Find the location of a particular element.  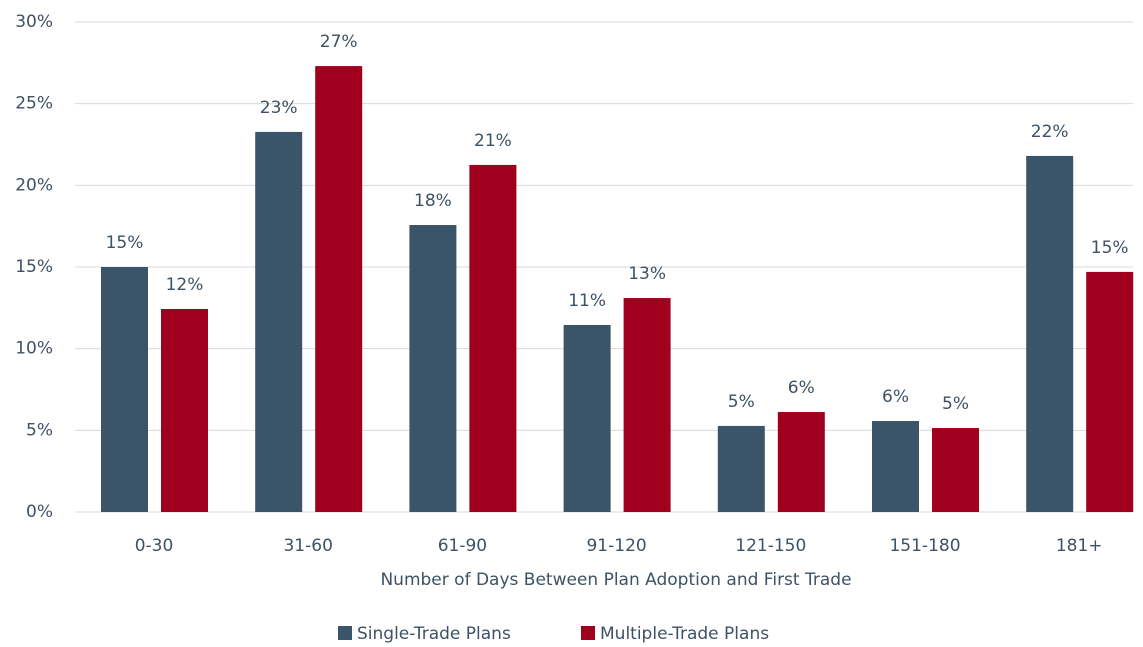

data-label: 21% is located at coordinates (493, 141).